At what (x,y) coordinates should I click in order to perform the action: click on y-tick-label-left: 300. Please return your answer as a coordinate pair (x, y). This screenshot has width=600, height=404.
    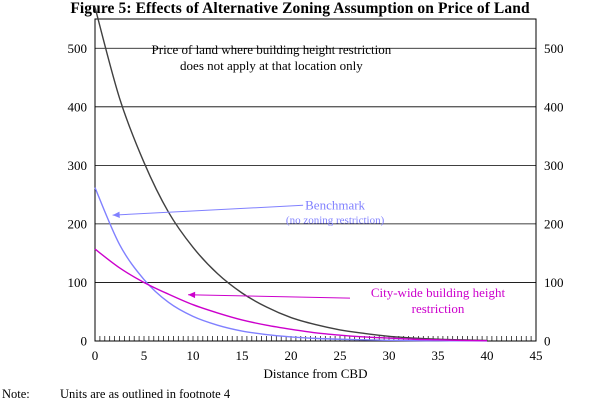
    Looking at the image, I should click on (78, 165).